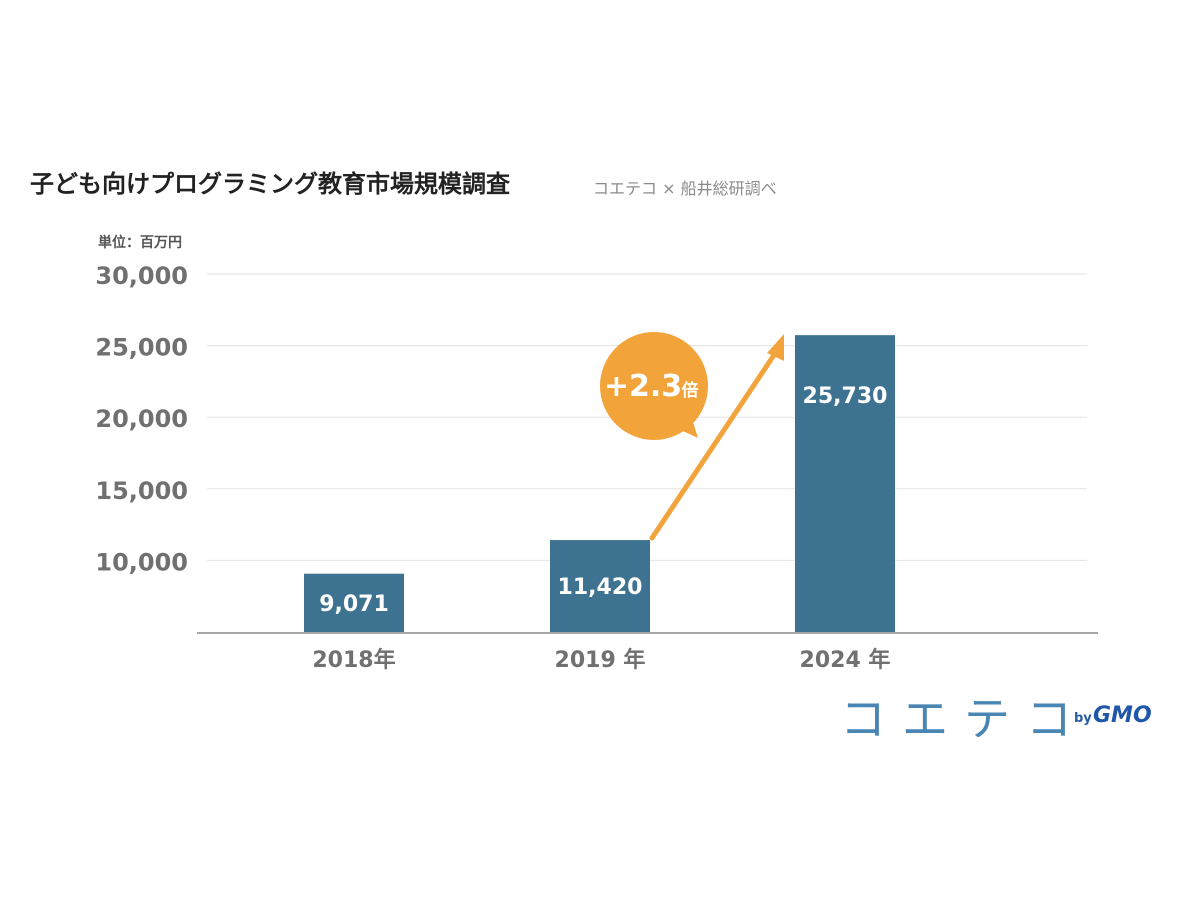 This screenshot has width=1200, height=900. What do you see at coordinates (141, 276) in the screenshot?
I see `y-tick-label: 30,000` at bounding box center [141, 276].